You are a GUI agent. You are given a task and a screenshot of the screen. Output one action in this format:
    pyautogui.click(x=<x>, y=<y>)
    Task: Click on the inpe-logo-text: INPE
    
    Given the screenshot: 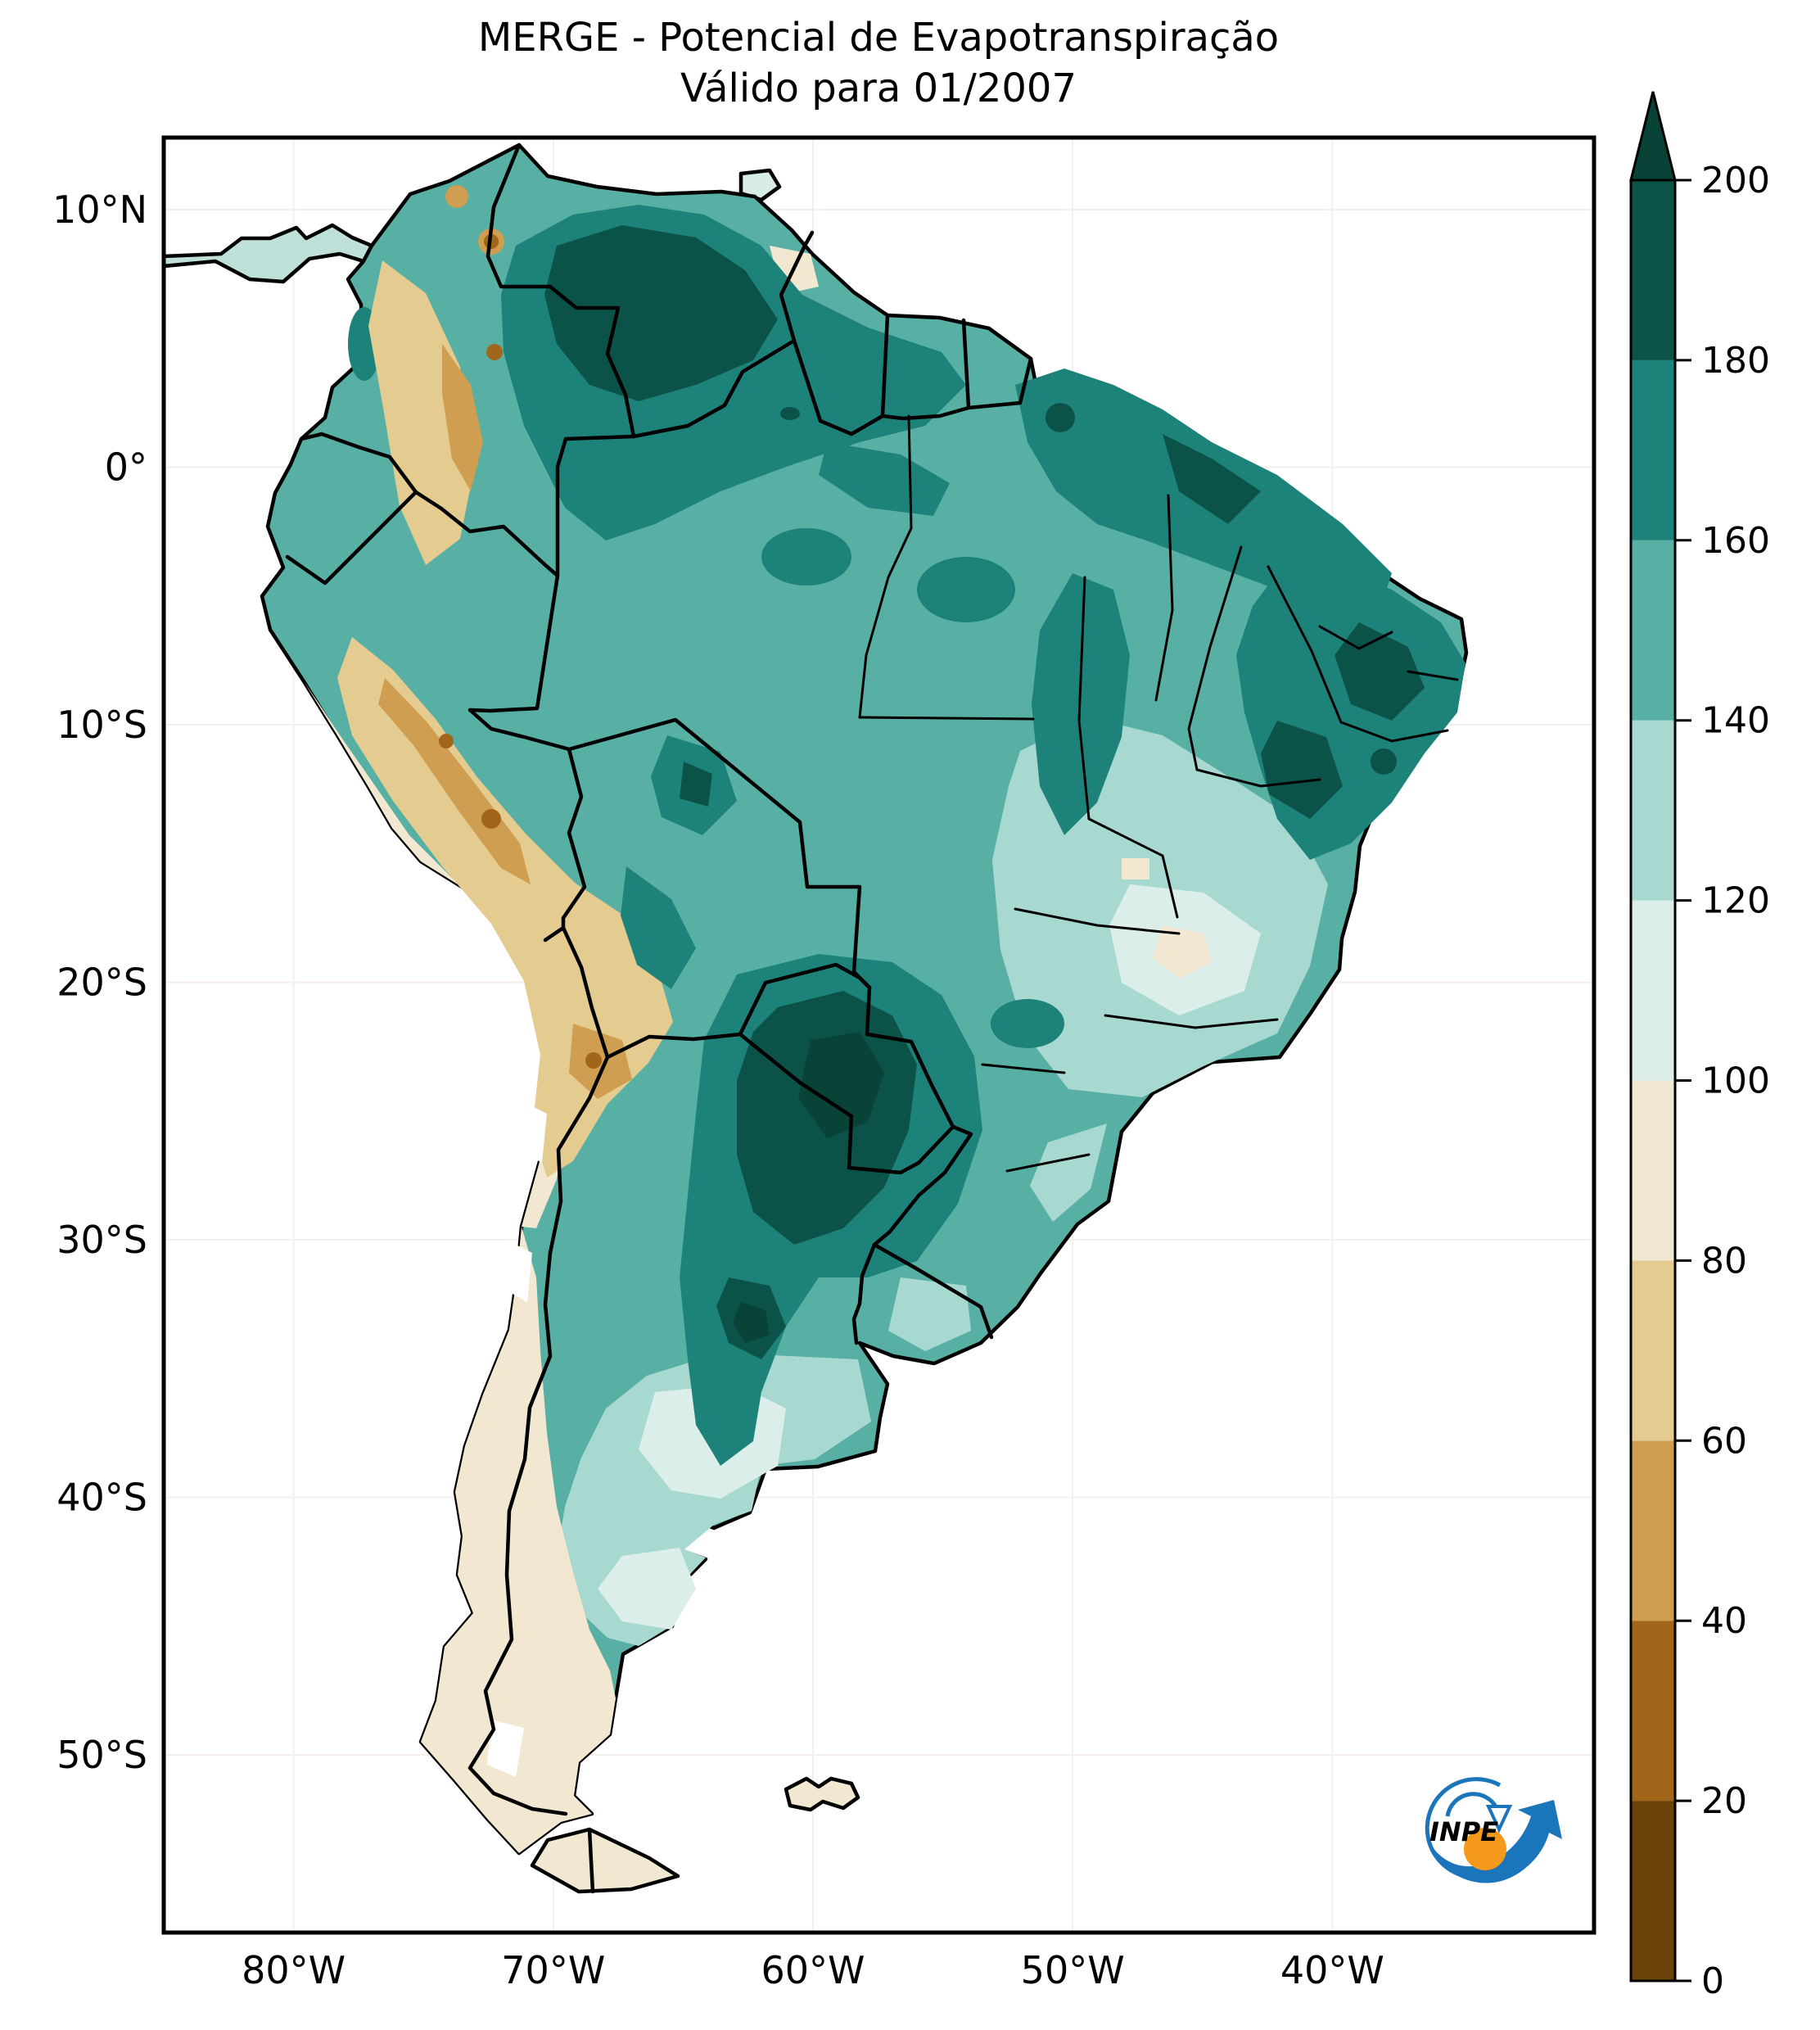 What is the action you would take?
    pyautogui.click(x=1464, y=1831)
    